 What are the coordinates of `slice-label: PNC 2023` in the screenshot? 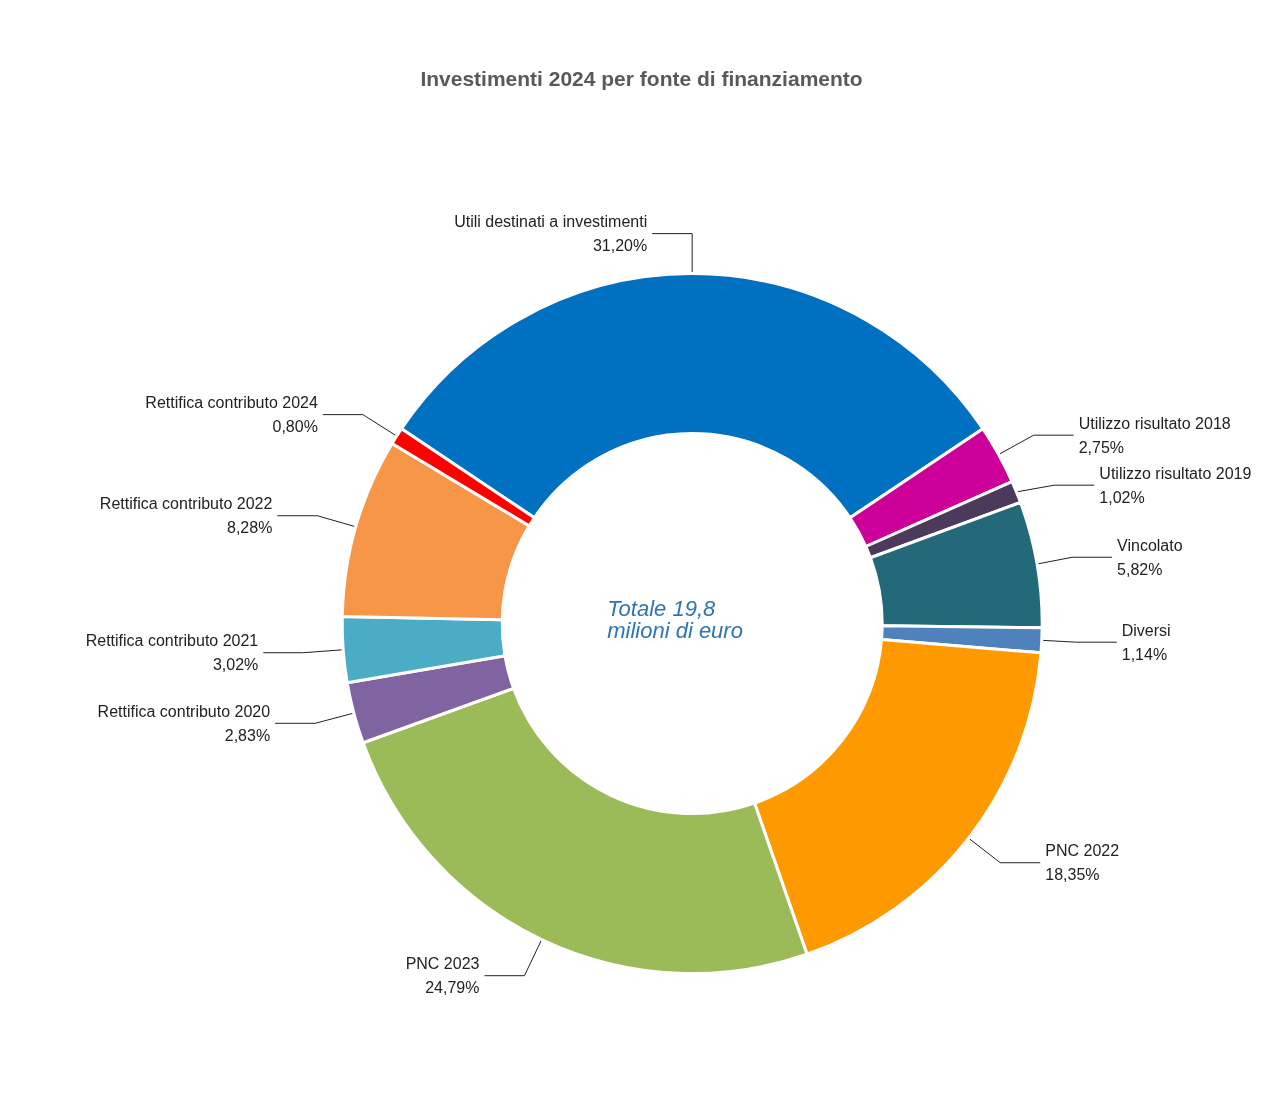 It's located at (442, 964).